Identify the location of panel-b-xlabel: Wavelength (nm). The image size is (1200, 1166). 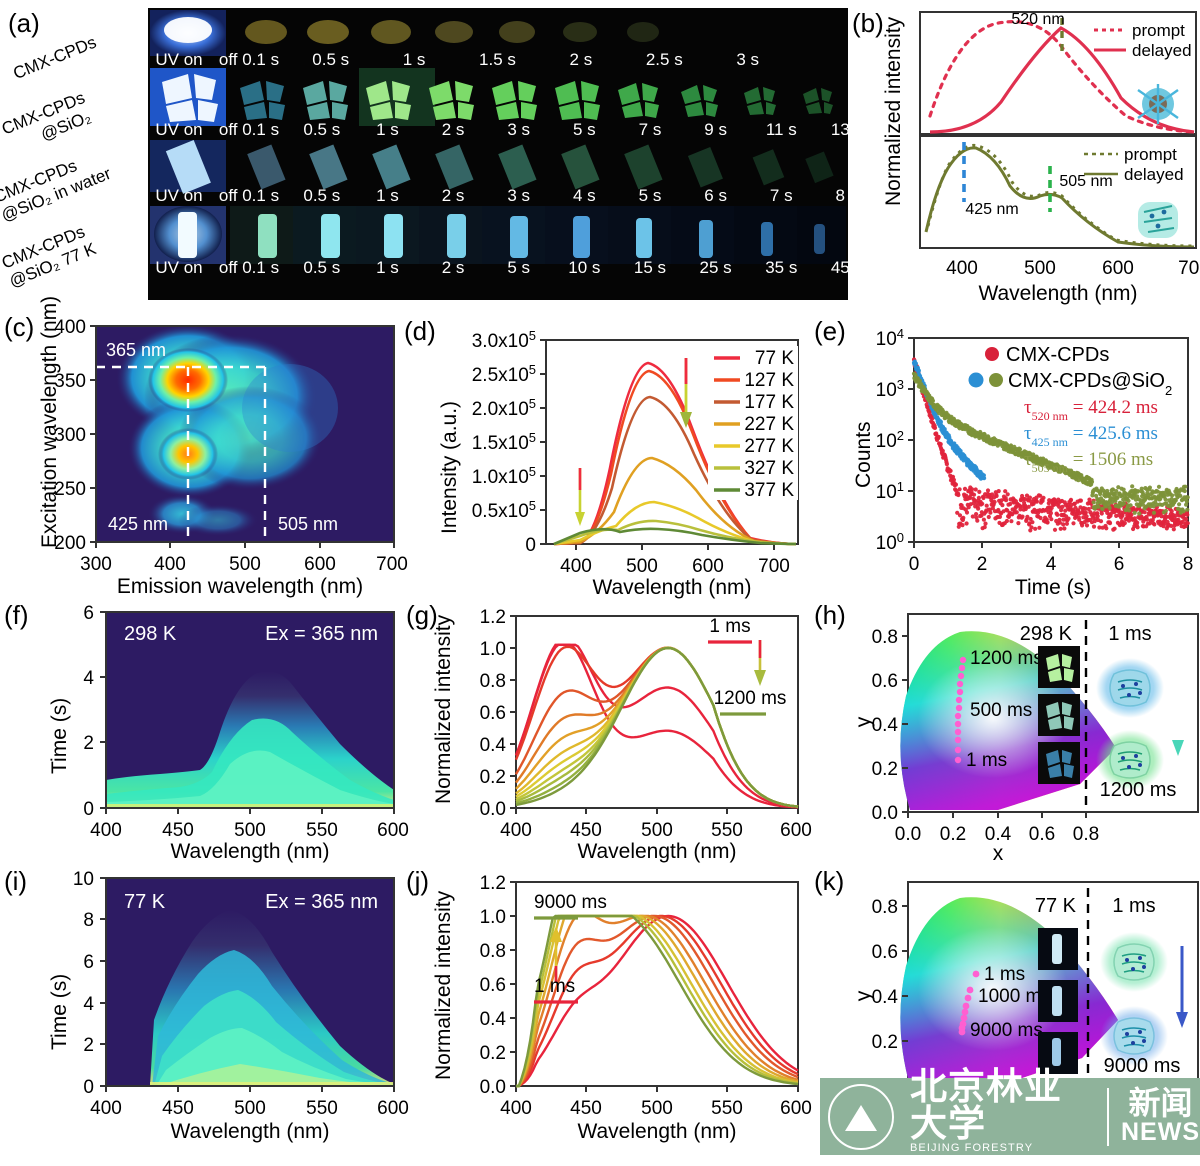
(1057, 293).